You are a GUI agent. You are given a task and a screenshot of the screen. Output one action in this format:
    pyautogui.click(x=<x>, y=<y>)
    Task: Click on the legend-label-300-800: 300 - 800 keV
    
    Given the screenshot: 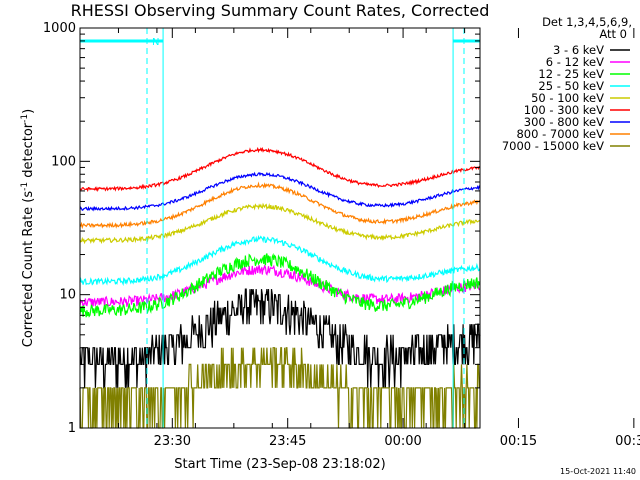 What is the action you would take?
    pyautogui.click(x=564, y=122)
    